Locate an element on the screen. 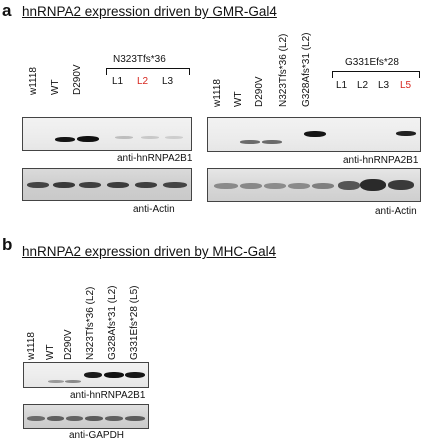 The width and height of the screenshot is (426, 441). band-d290v is located at coordinates (88, 139).